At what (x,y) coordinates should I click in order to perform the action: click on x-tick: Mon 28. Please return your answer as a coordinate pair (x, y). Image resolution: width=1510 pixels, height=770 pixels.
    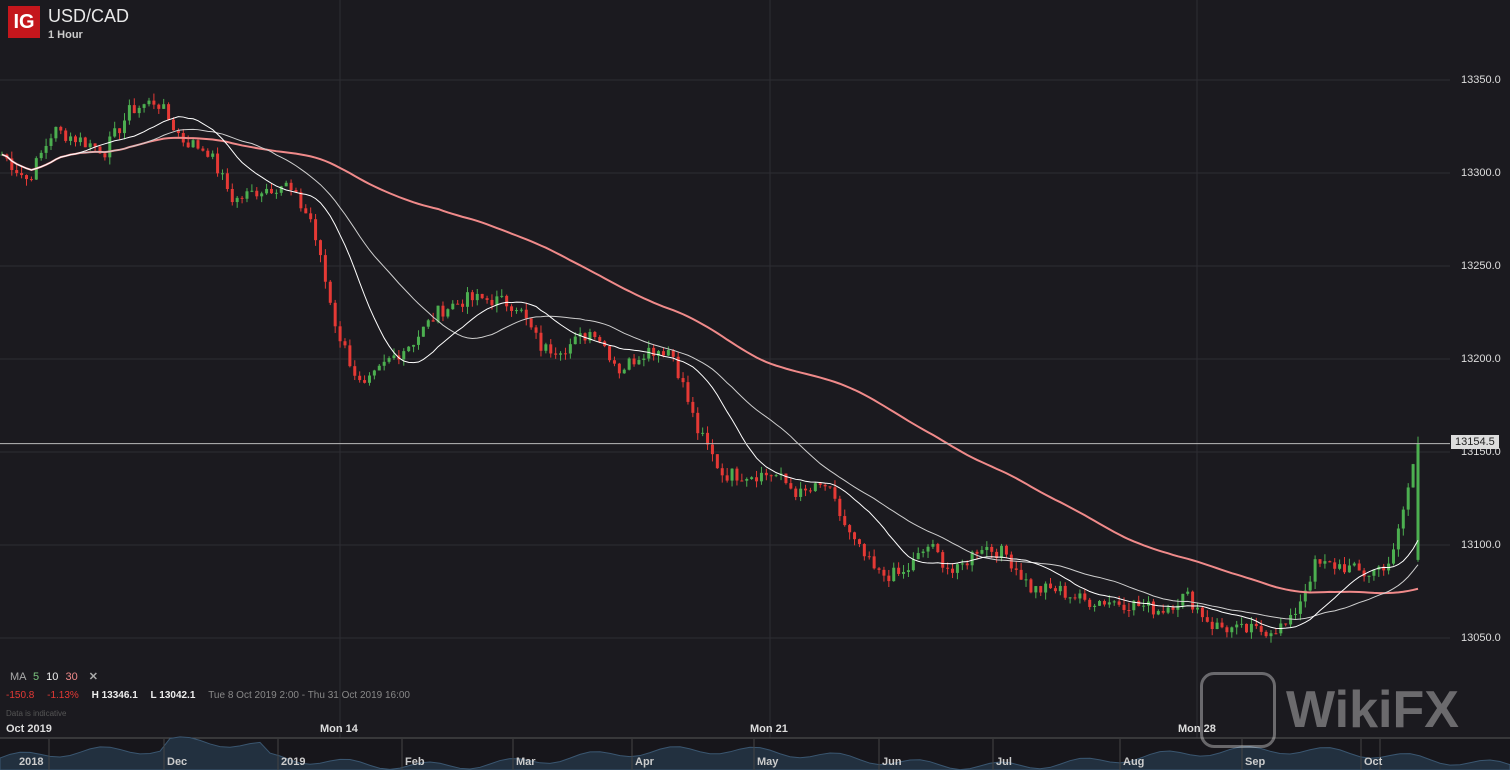
    Looking at the image, I should click on (1197, 729).